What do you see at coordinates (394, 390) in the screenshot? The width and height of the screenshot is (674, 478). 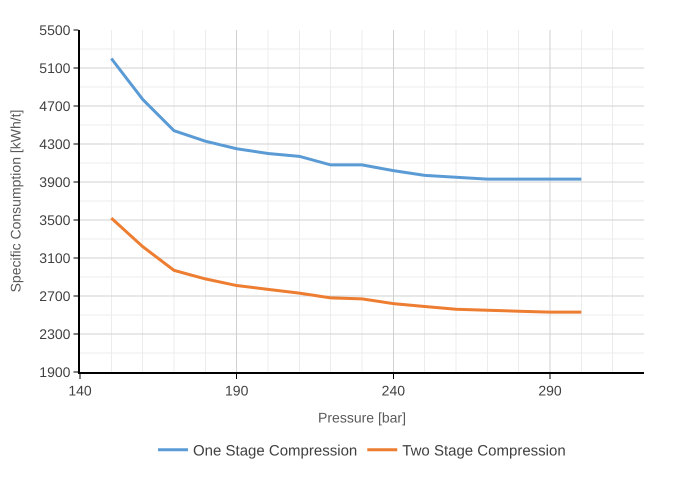 I see `x-tick-label: 240` at bounding box center [394, 390].